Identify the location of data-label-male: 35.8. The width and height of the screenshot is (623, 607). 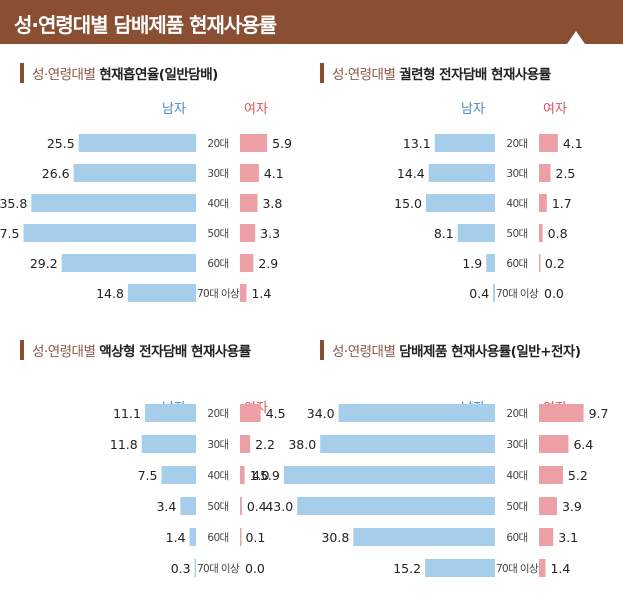
(13, 203).